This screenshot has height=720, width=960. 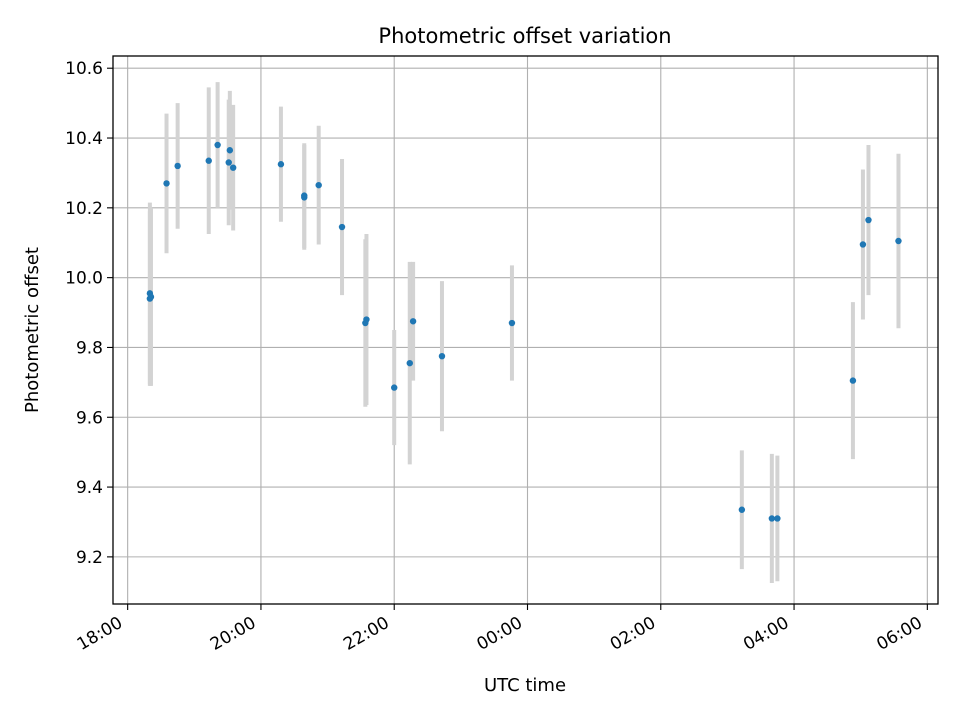 I want to click on y-tick-label: 9.6, so click(x=89, y=418).